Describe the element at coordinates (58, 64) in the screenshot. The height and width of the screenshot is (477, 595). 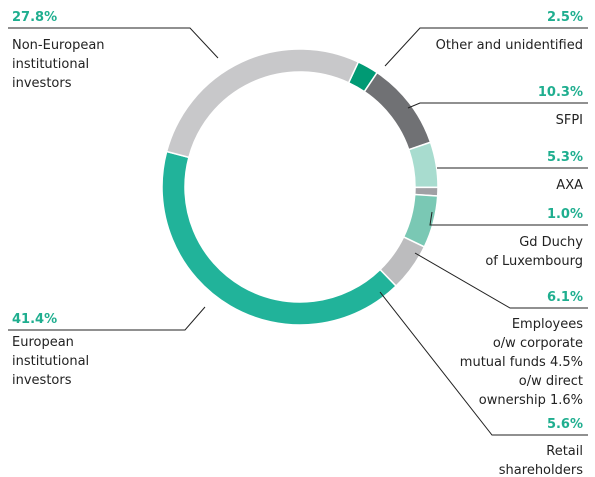
I see `category-label: Non-European institutional investors` at that location.